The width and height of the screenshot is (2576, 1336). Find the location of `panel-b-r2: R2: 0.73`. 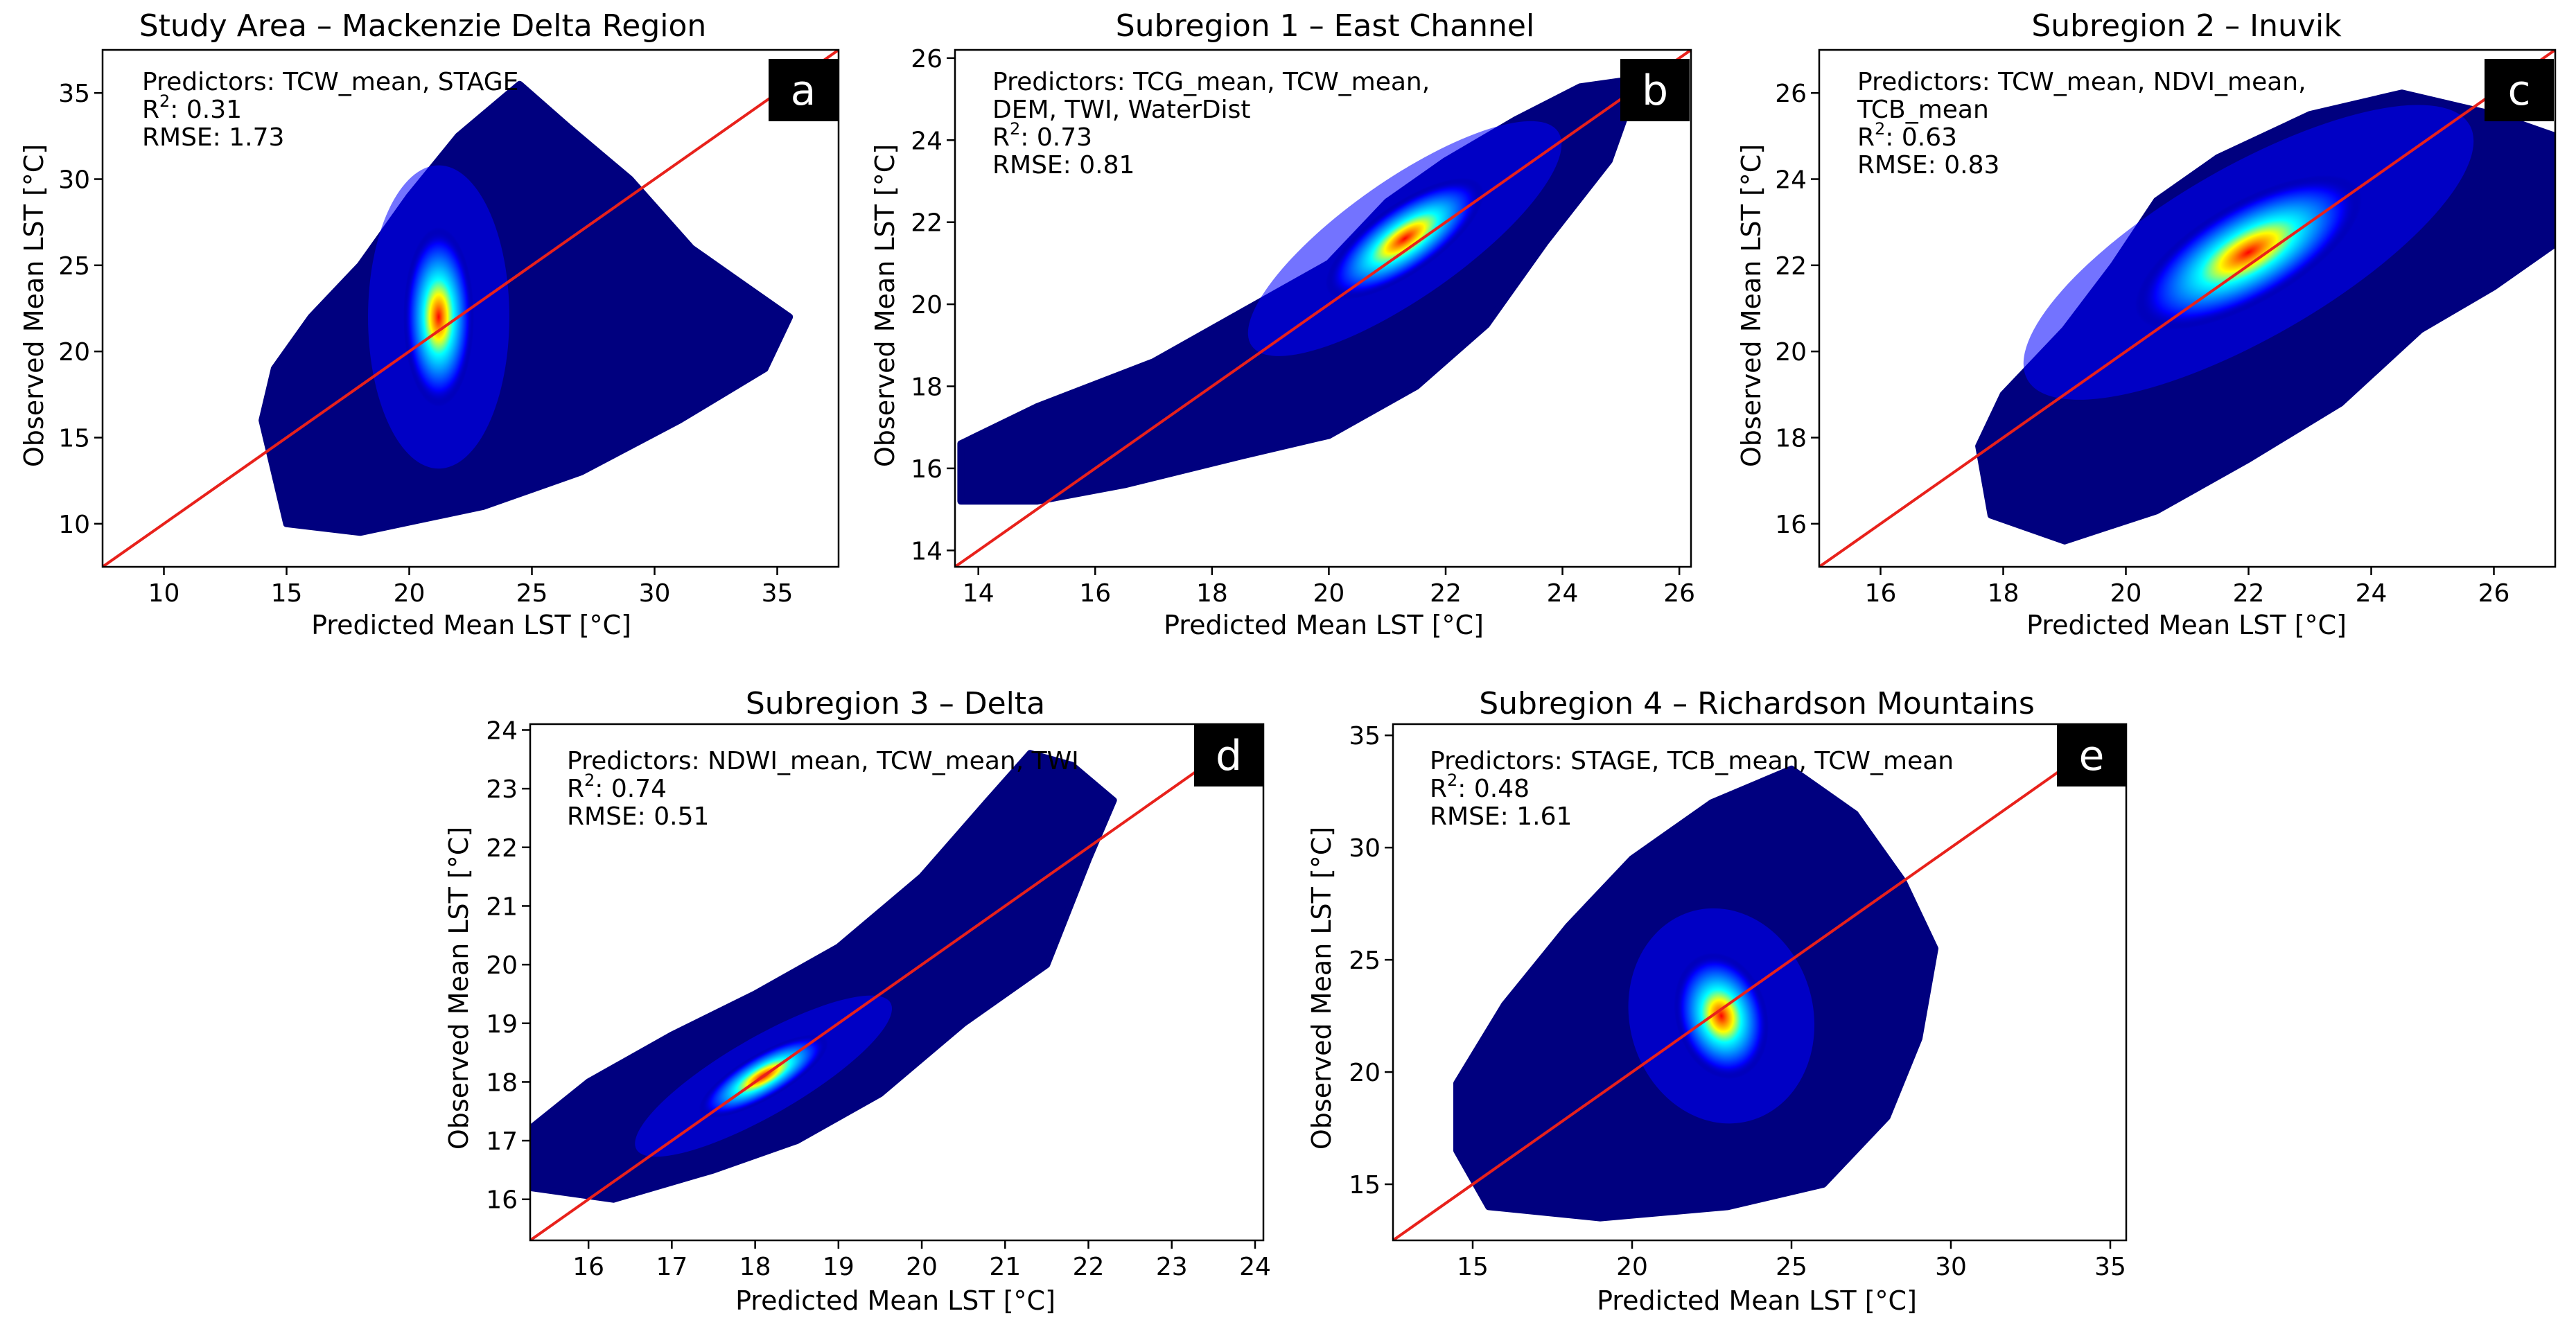

panel-b-r2: R2: 0.73 is located at coordinates (1042, 135).